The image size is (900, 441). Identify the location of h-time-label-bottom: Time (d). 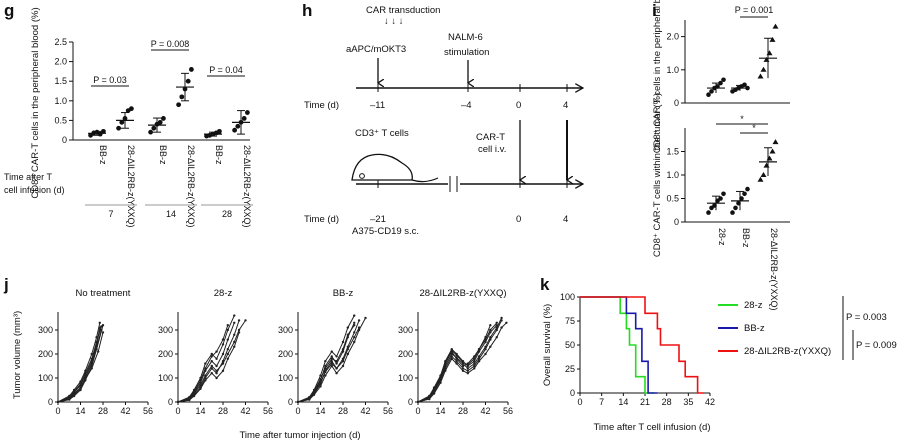
(321, 219).